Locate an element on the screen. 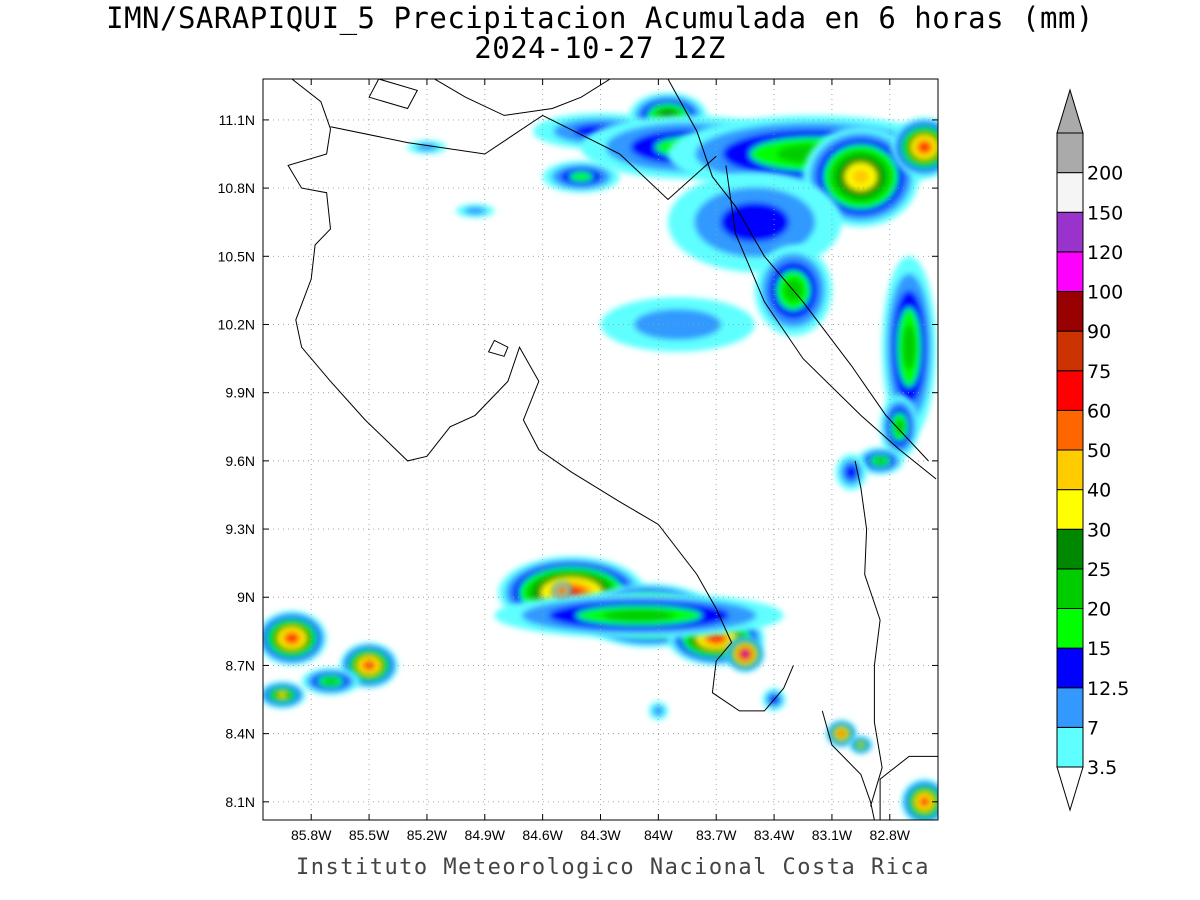  colorbar-label: 25 is located at coordinates (1099, 570).